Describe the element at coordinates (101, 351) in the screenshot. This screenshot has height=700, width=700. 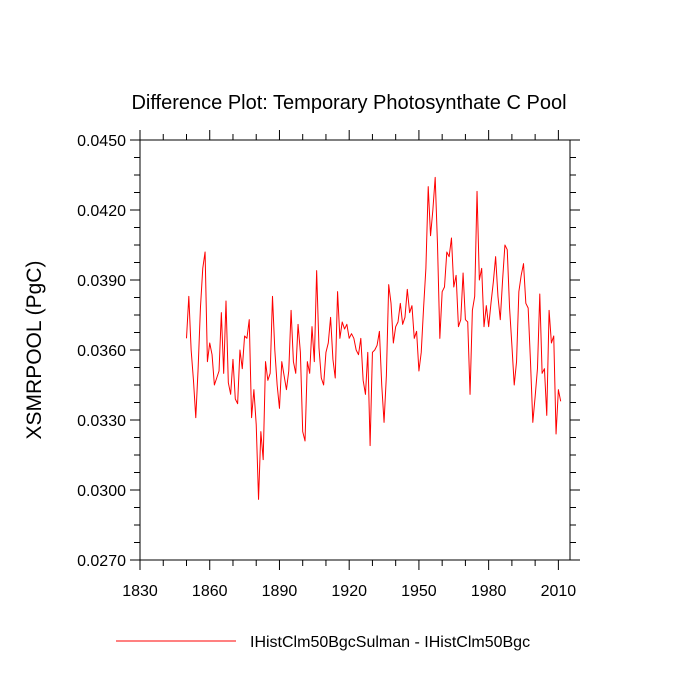
I see `y-tick-label: 0.0360` at that location.